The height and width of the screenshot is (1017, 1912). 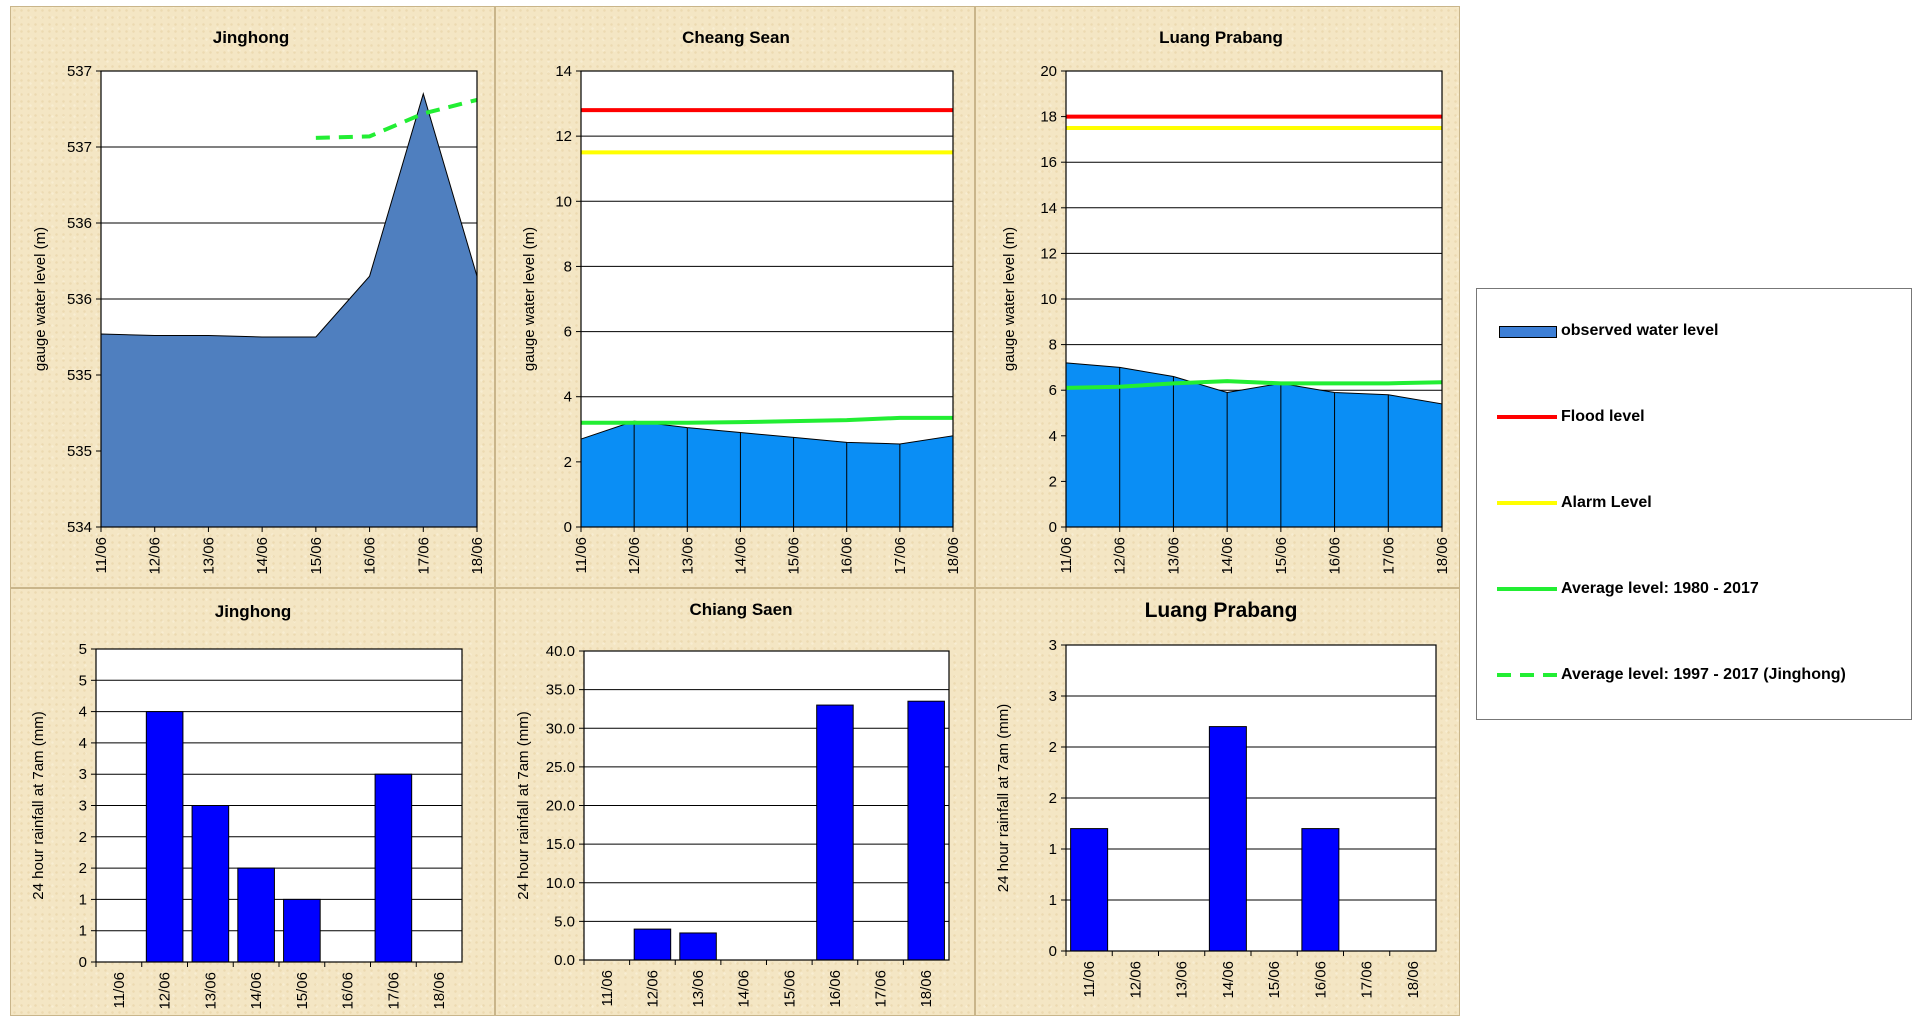 I want to click on y-tick-label: 16, so click(x=1048, y=162).